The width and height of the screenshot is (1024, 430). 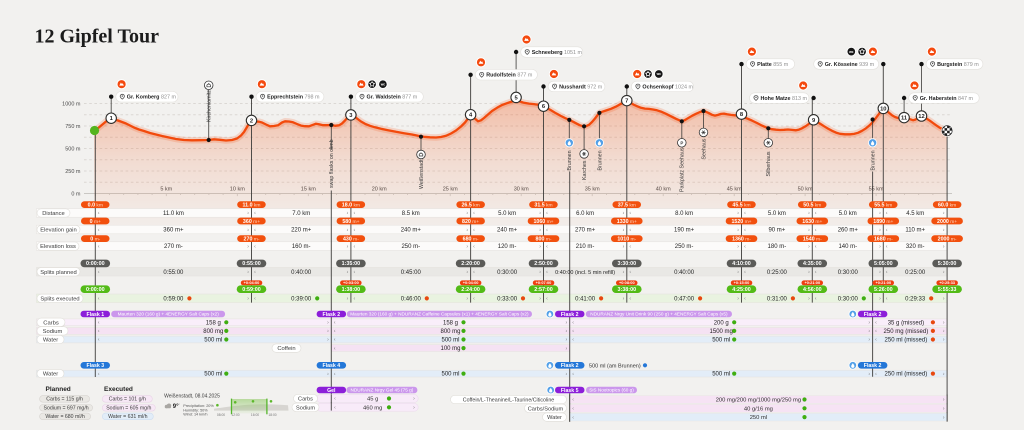 What do you see at coordinates (127, 400) in the screenshot?
I see `svg-text: Carbs = 101 g/h` at bounding box center [127, 400].